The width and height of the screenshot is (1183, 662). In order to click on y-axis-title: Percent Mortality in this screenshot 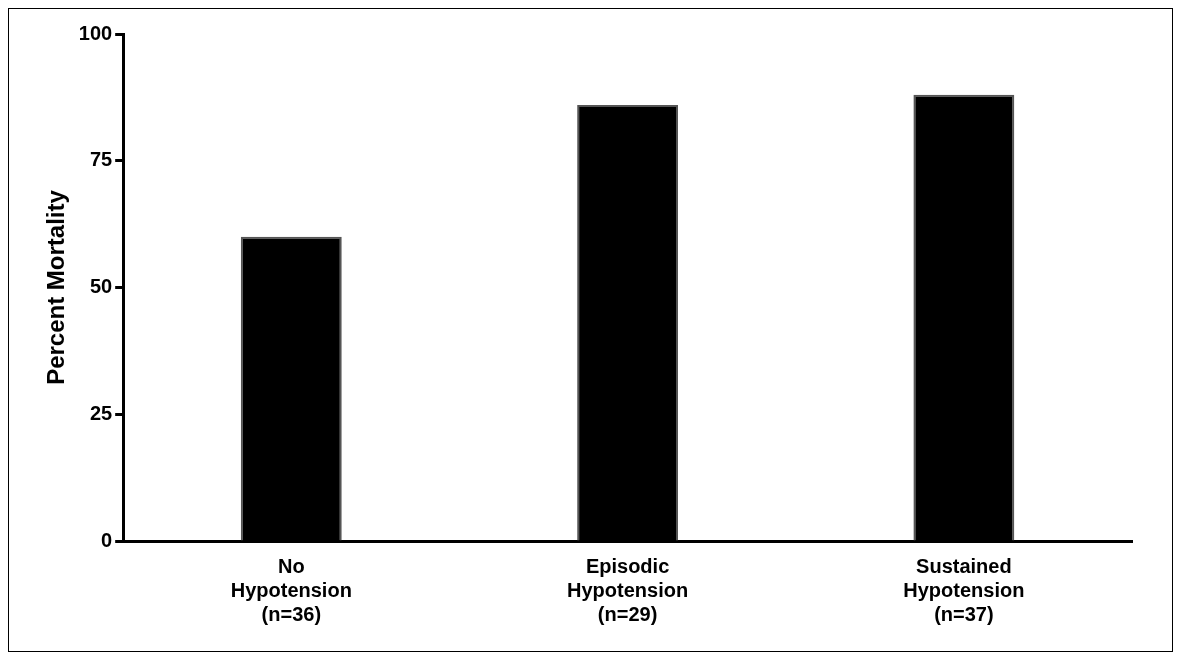, I will do `click(56, 287)`.